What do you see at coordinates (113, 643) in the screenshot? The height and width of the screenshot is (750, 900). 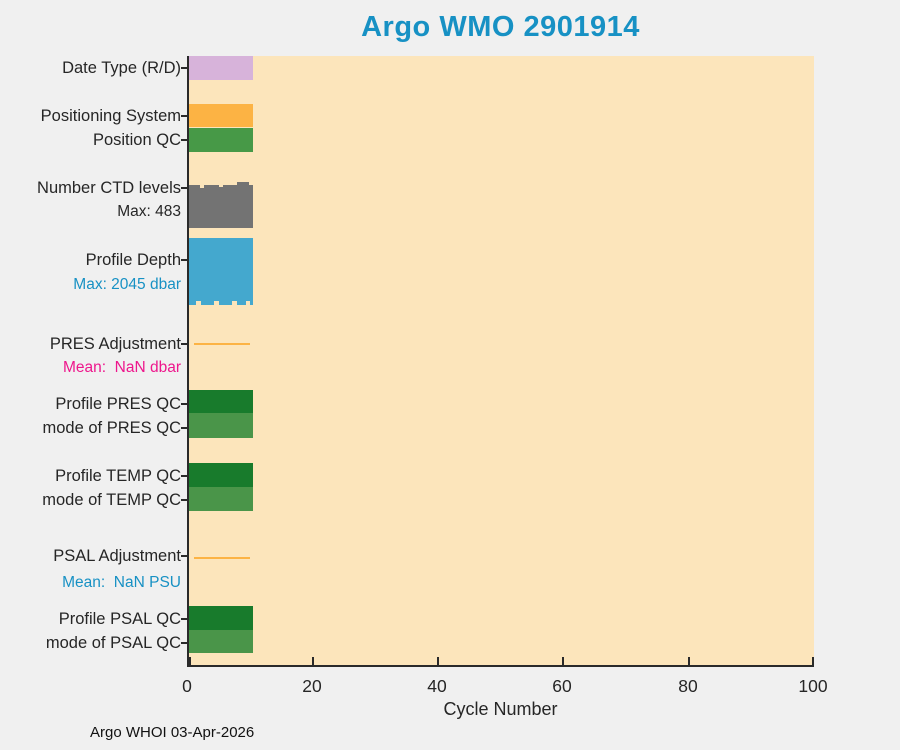 I see `row-label-mode-psal-qc: mode of PSAL QC` at bounding box center [113, 643].